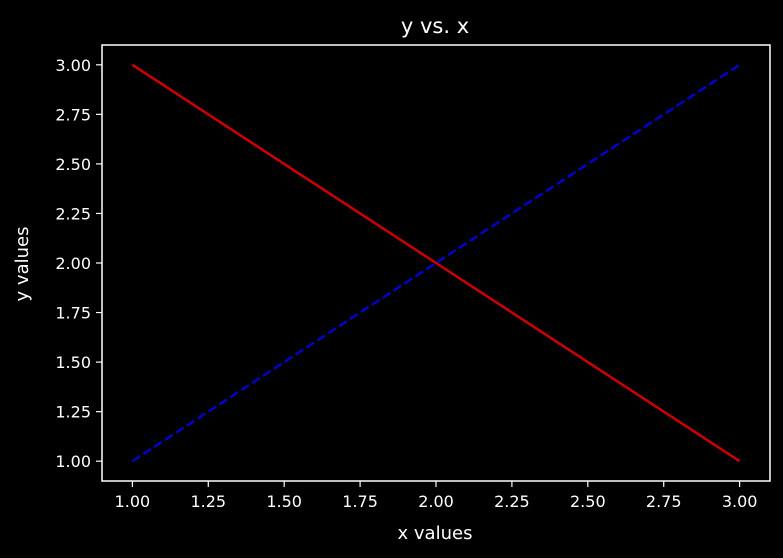  Describe the element at coordinates (360, 501) in the screenshot. I see `x-tick-label-3: 1.75` at that location.